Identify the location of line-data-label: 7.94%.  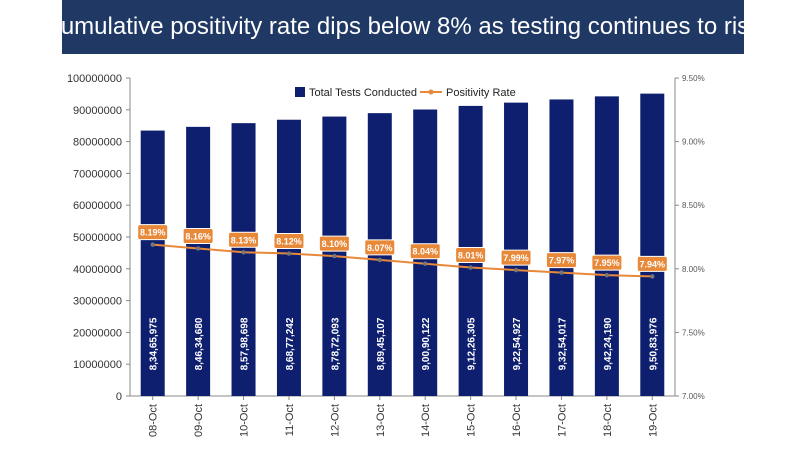
(653, 264).